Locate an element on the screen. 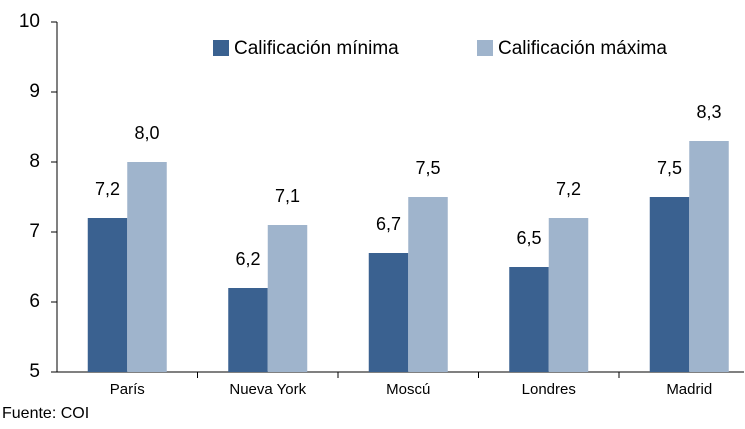 This screenshot has width=745, height=429. value-label: 6,2 is located at coordinates (247, 259).